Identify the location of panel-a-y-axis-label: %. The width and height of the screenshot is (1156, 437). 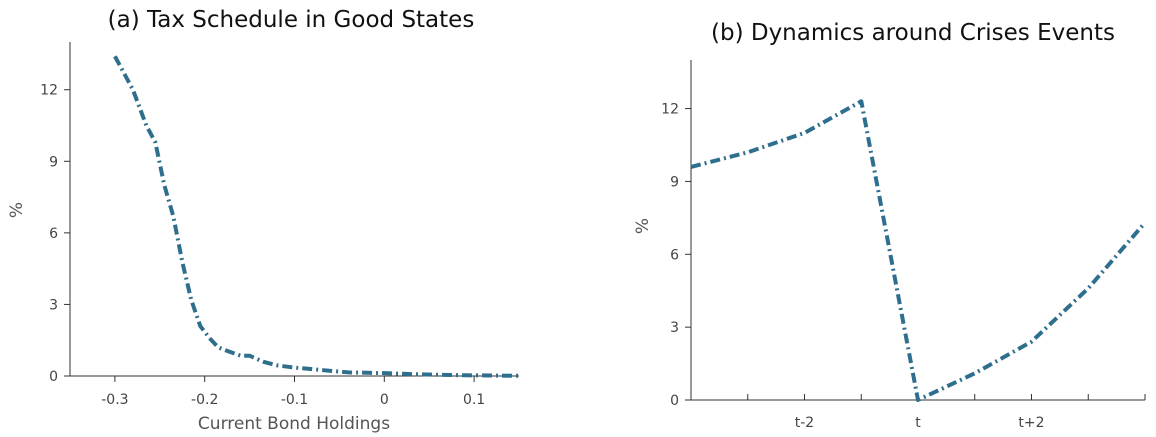
(17, 210).